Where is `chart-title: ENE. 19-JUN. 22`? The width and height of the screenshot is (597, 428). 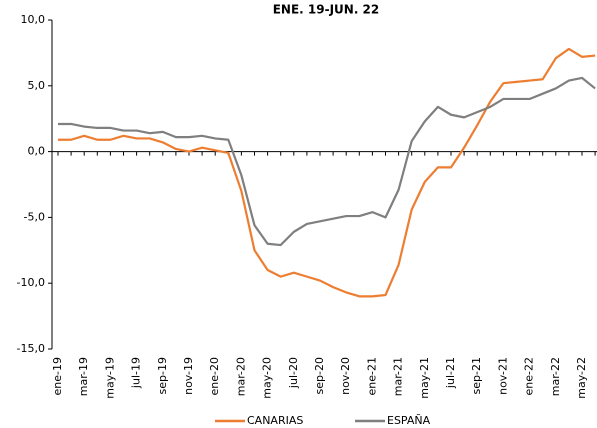
chart-title: ENE. 19-JUN. 22 is located at coordinates (326, 10).